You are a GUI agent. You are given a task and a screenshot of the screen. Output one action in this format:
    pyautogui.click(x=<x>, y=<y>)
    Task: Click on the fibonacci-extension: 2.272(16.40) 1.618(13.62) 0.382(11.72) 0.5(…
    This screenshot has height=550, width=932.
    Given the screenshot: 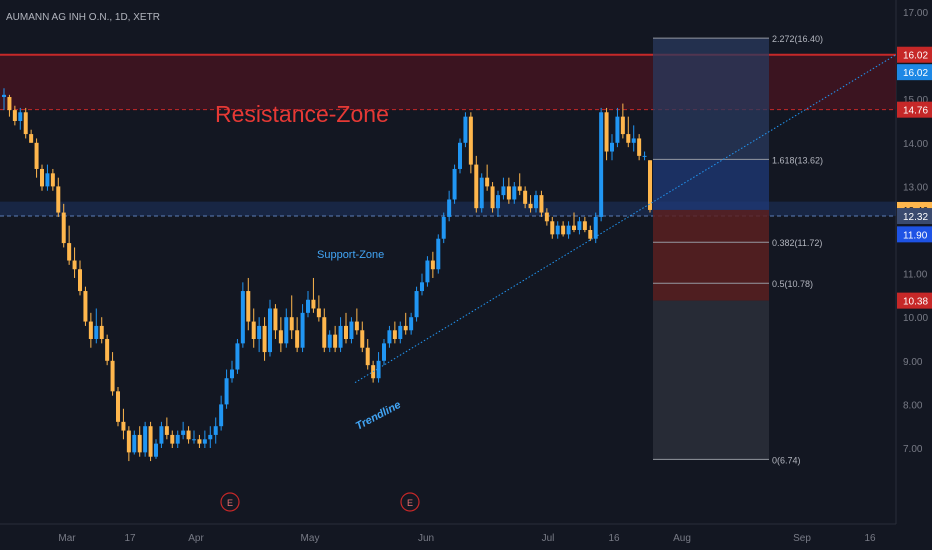 What is the action you would take?
    pyautogui.click(x=738, y=249)
    